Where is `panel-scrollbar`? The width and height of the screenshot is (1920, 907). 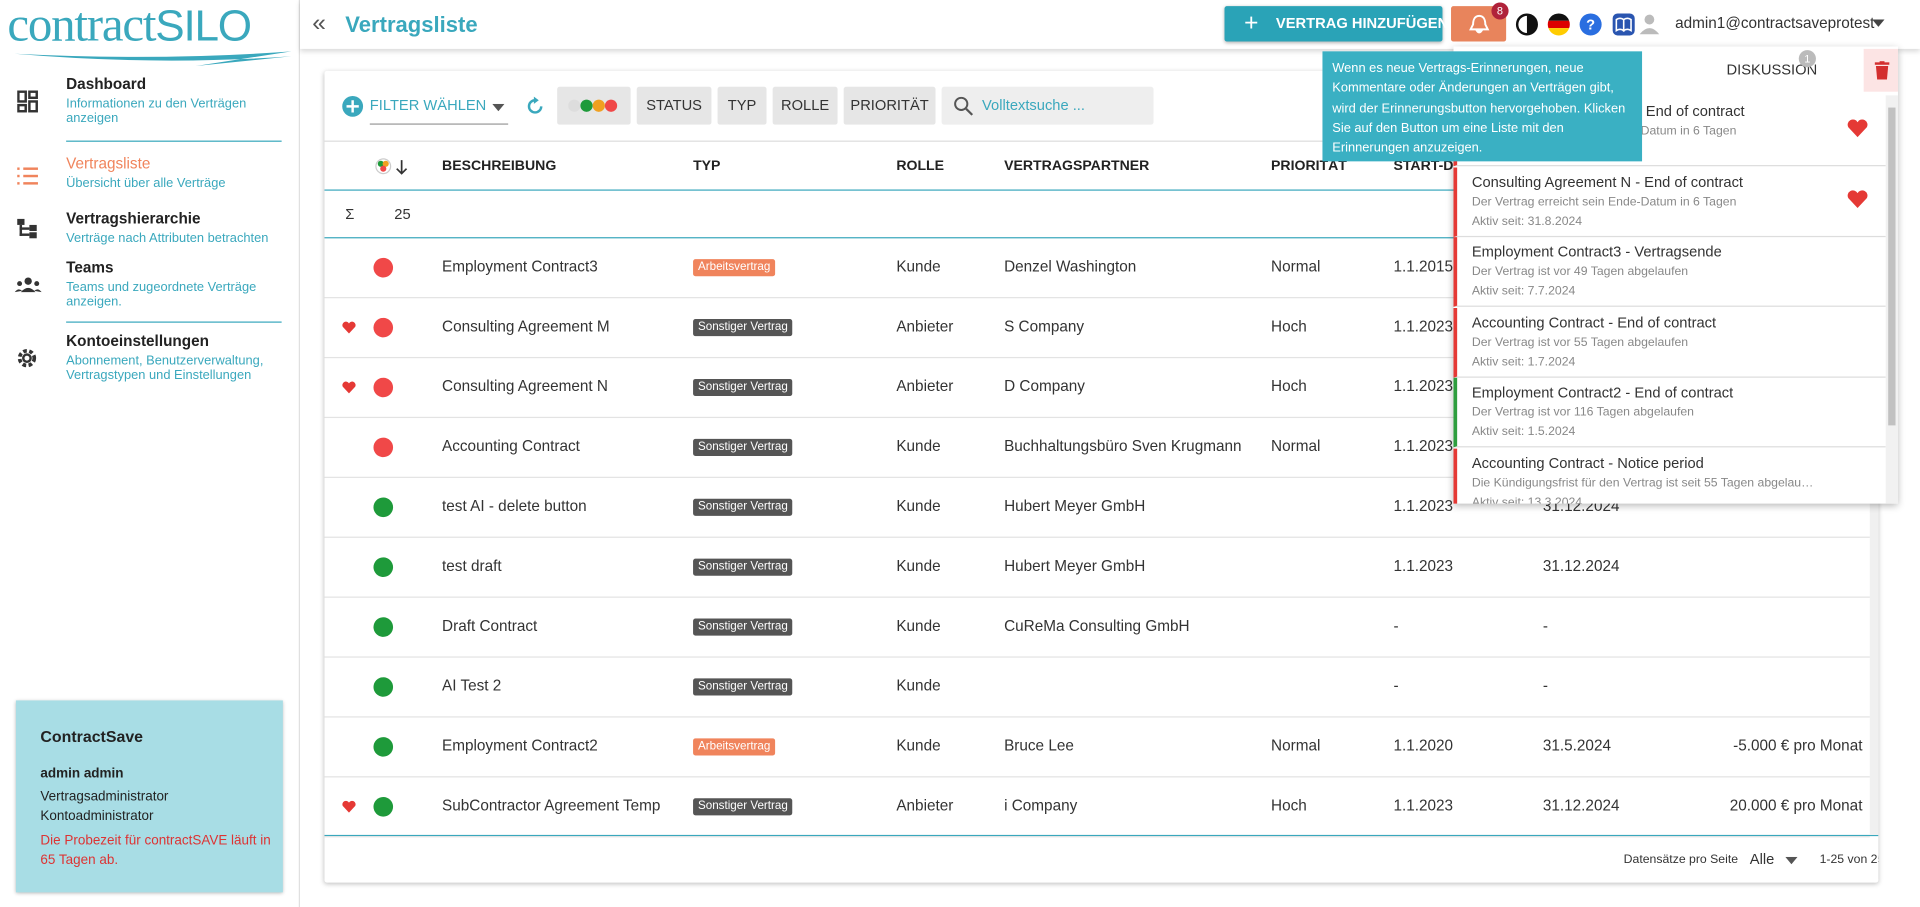 panel-scrollbar is located at coordinates (1891, 299).